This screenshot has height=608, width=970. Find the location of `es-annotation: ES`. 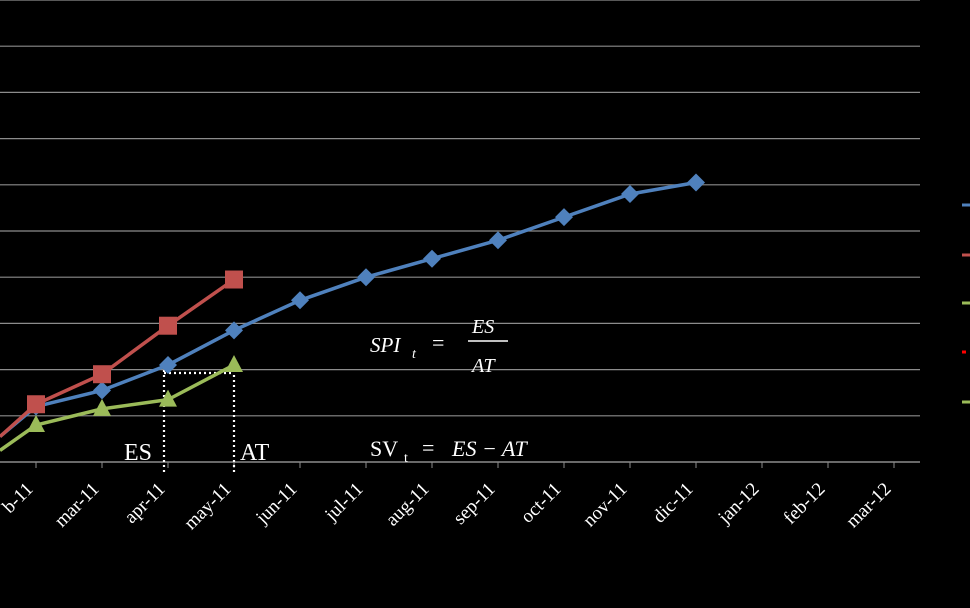

es-annotation: ES is located at coordinates (138, 453).